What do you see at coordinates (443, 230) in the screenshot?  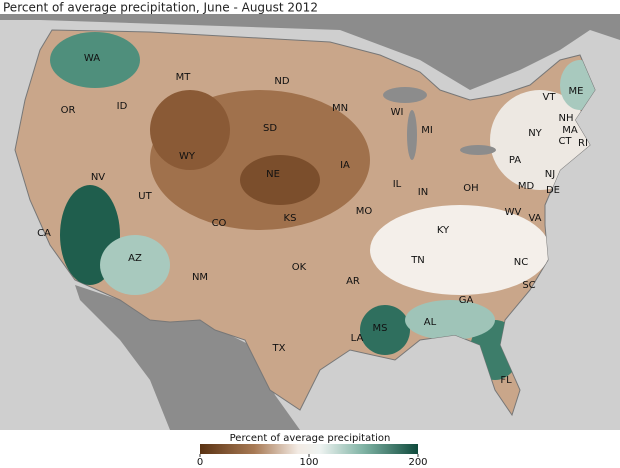 I see `state-label: KY` at bounding box center [443, 230].